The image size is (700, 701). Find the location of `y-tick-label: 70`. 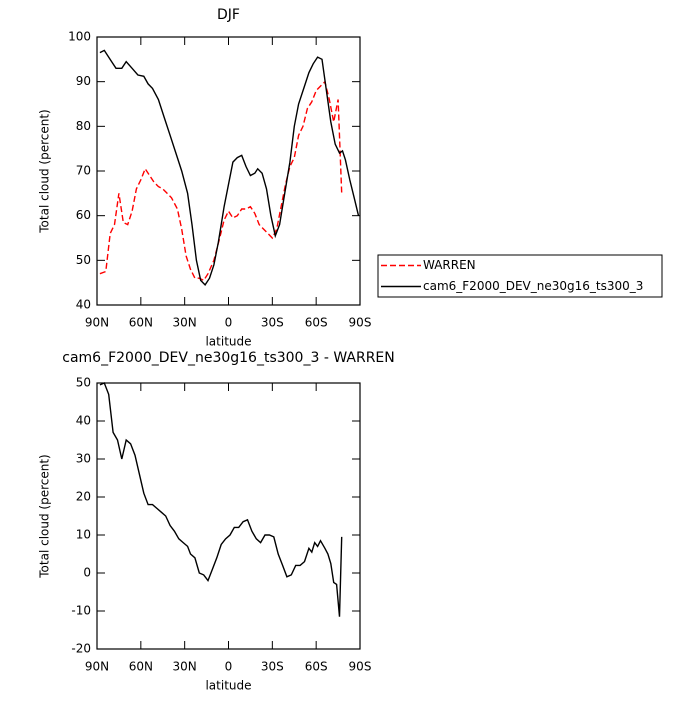

y-tick-label: 70 is located at coordinates (83, 171).